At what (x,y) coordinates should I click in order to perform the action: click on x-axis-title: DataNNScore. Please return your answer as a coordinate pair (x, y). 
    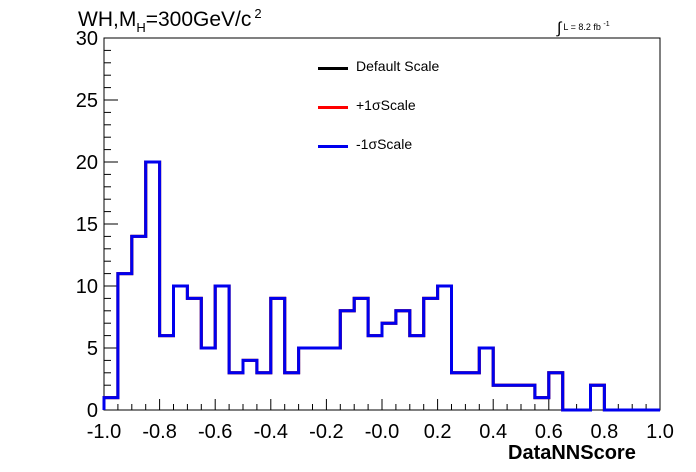
    Looking at the image, I should click on (572, 453).